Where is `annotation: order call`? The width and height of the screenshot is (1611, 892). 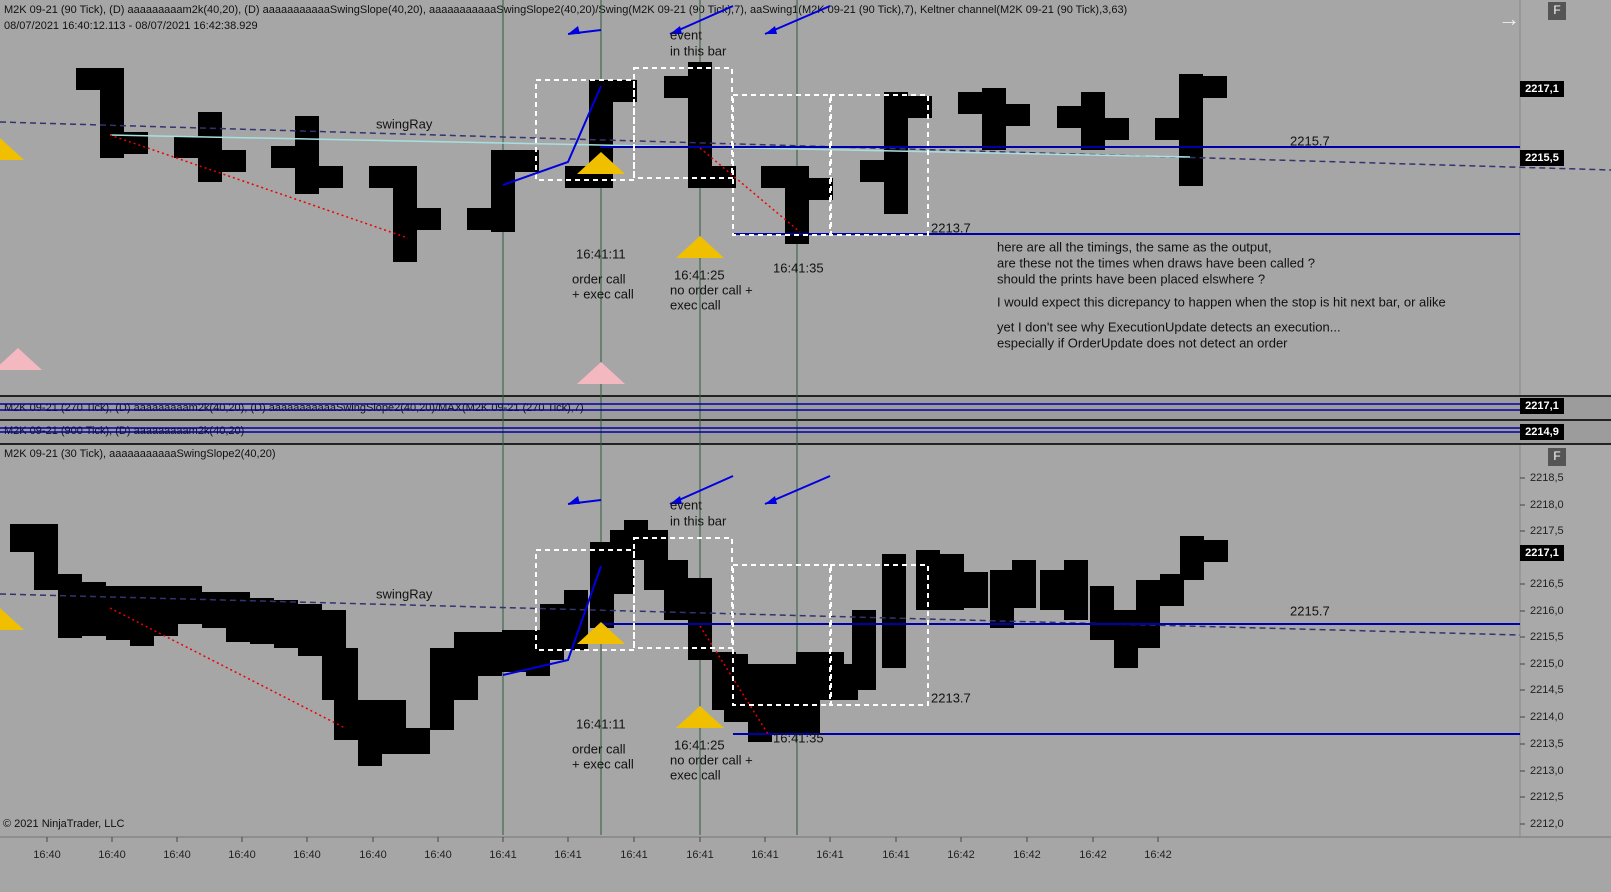 annotation: order call is located at coordinates (599, 748).